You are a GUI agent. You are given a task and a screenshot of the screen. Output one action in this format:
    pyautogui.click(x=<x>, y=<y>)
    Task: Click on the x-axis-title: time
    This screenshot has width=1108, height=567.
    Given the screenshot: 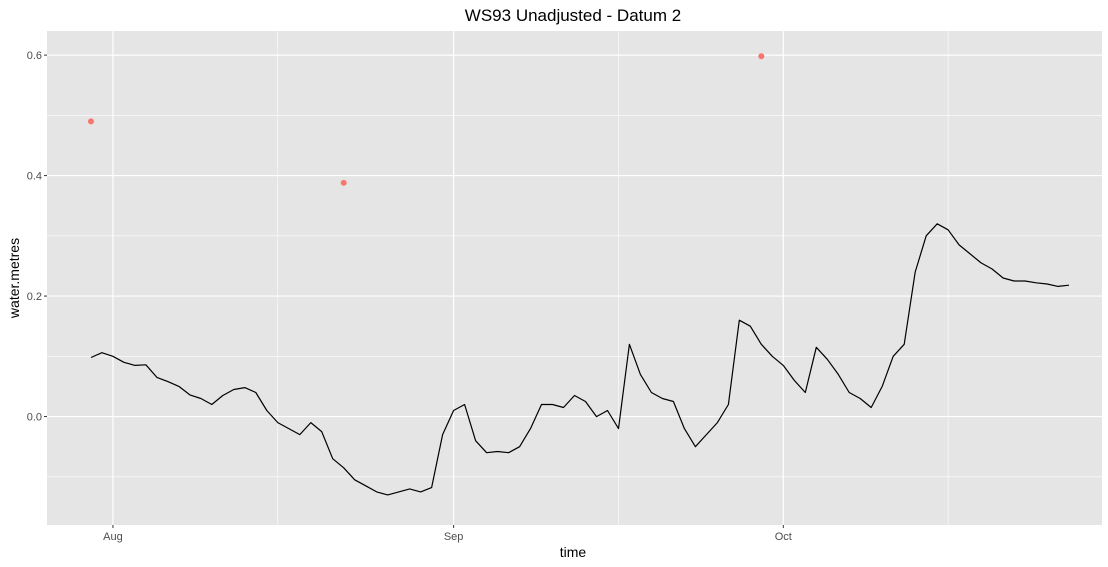 What is the action you would take?
    pyautogui.click(x=573, y=552)
    